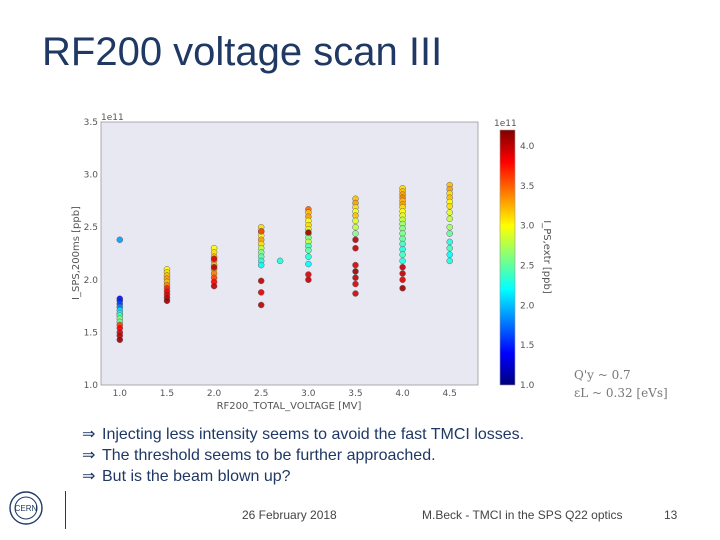  Describe the element at coordinates (261, 394) in the screenshot. I see `x-tick-label: 2.5` at that location.